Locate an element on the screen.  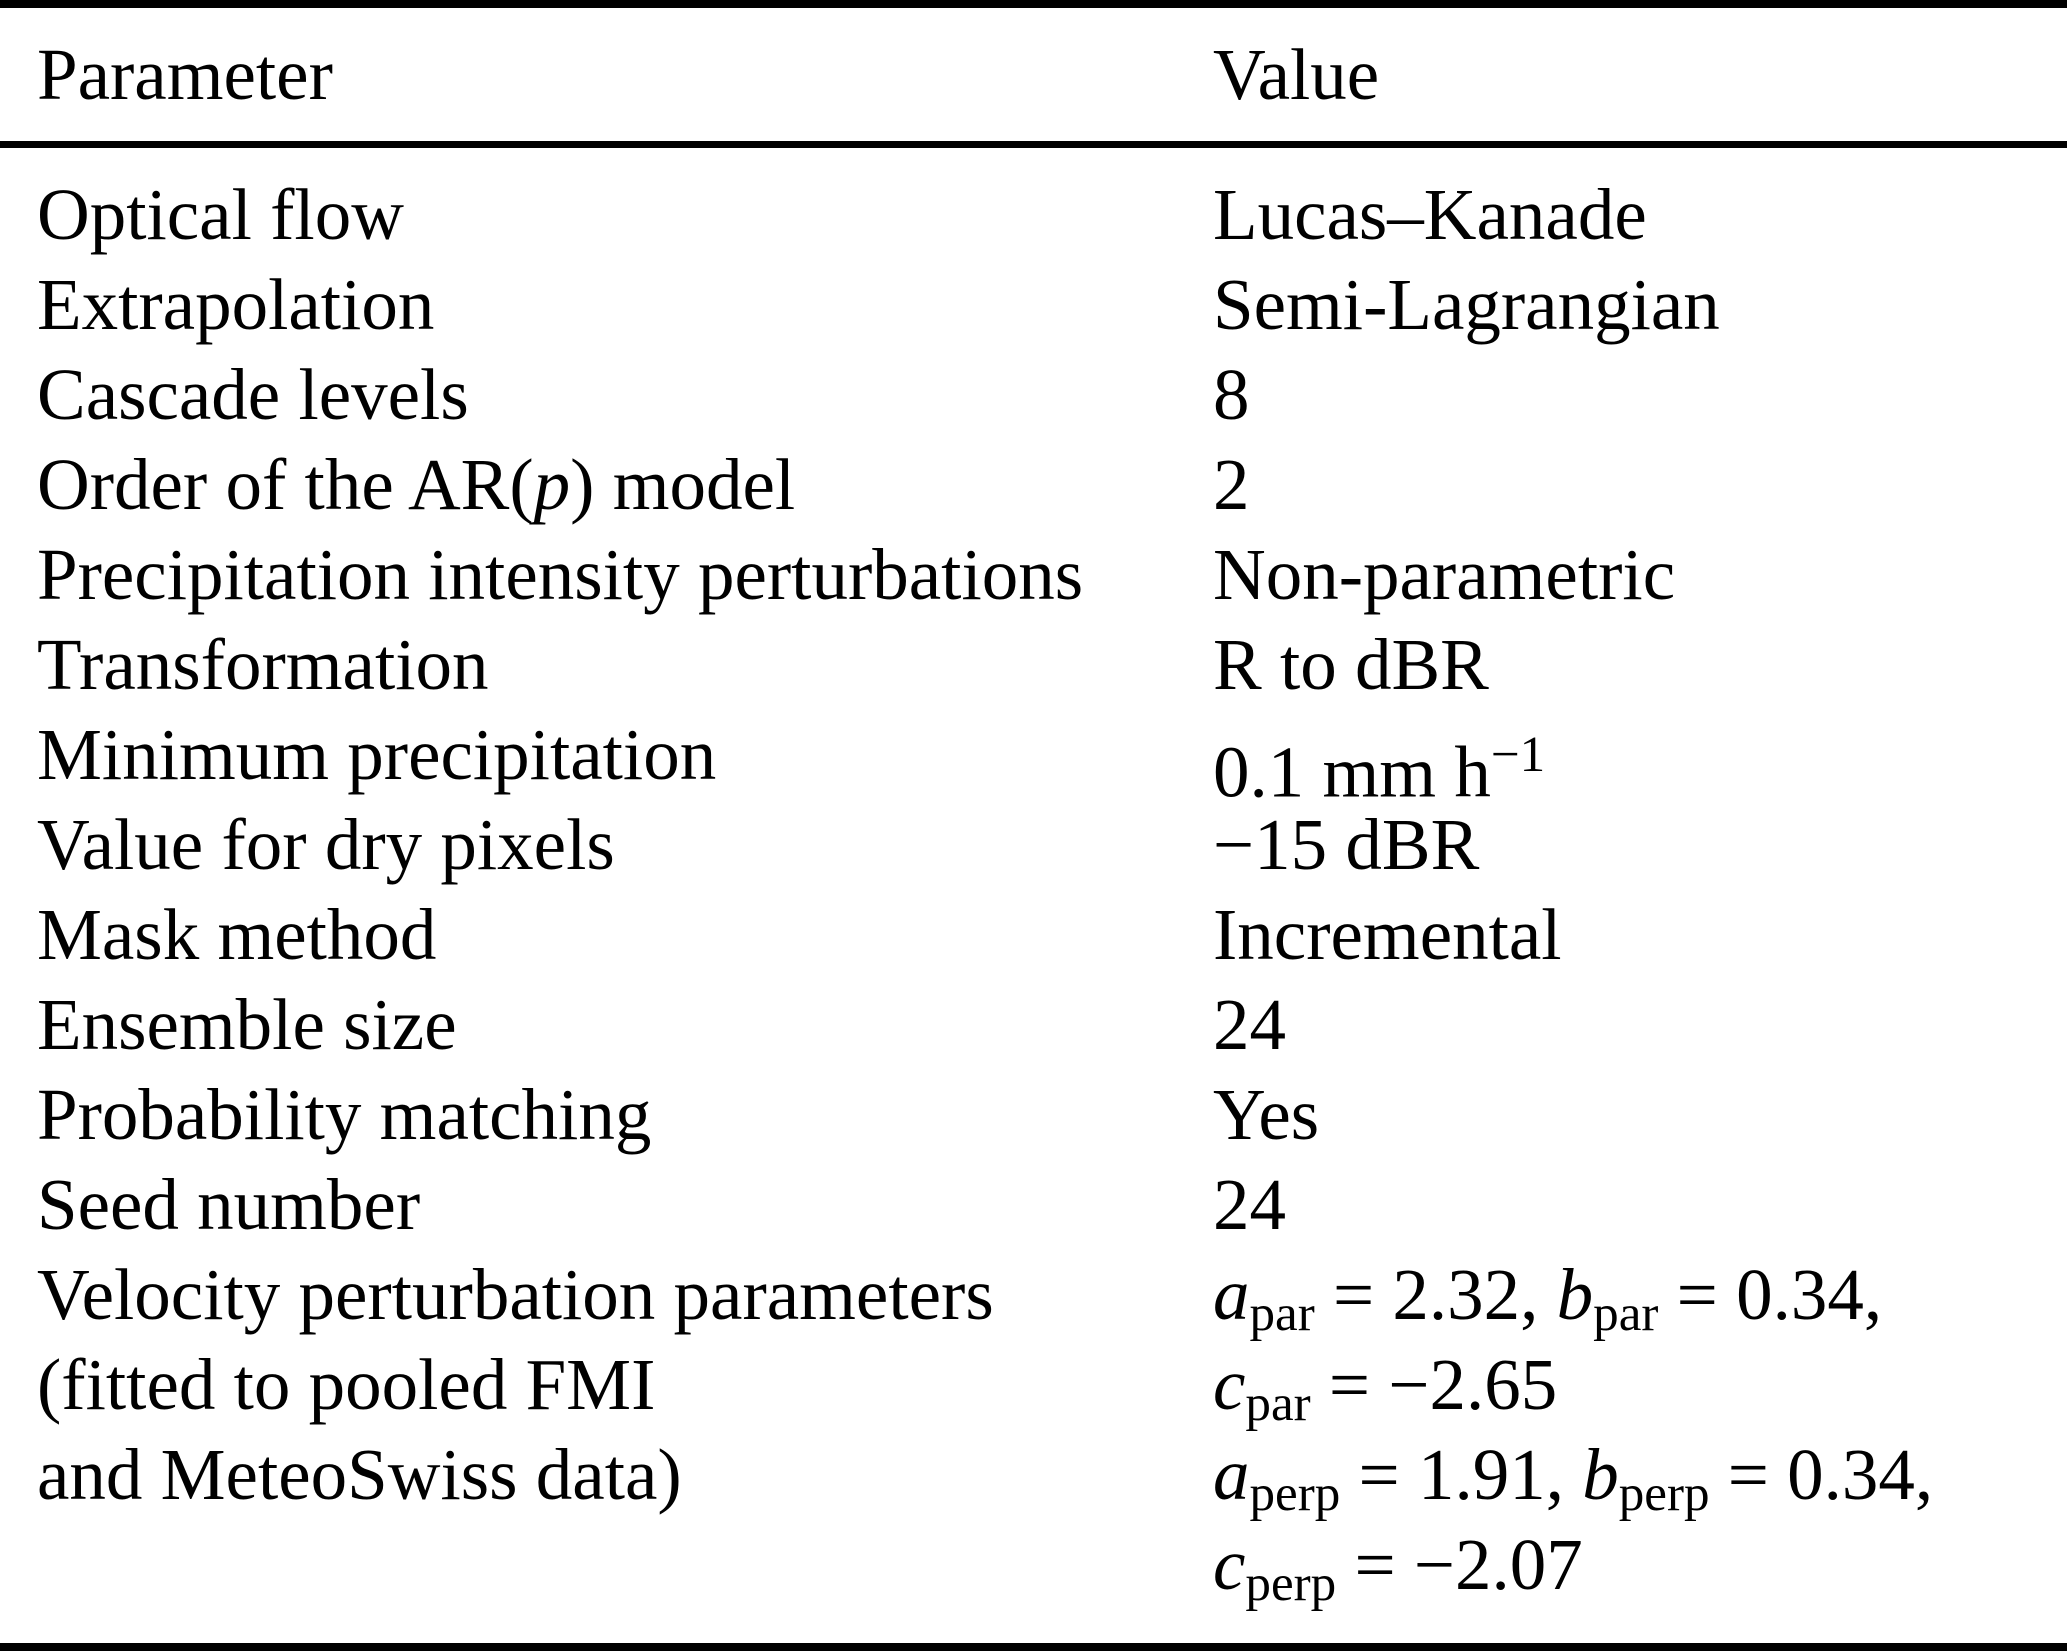
value-cell: R to dBR is located at coordinates (1351, 664).